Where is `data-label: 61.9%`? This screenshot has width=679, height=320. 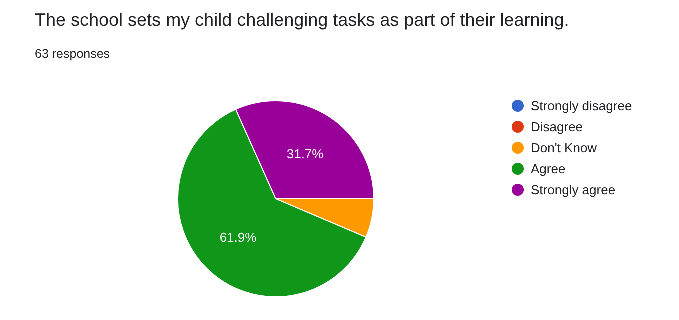
data-label: 61.9% is located at coordinates (239, 238).